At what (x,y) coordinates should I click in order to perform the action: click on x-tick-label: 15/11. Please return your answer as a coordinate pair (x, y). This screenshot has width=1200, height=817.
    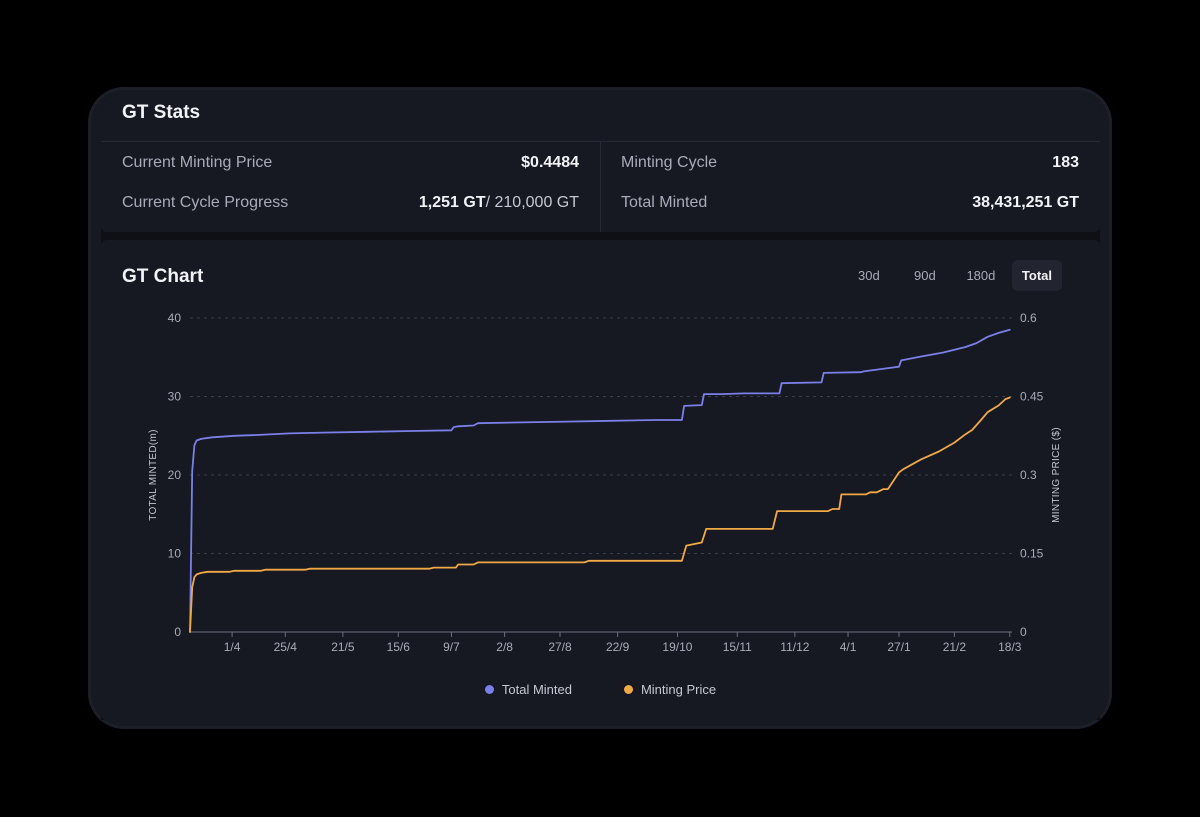
    Looking at the image, I should click on (737, 647).